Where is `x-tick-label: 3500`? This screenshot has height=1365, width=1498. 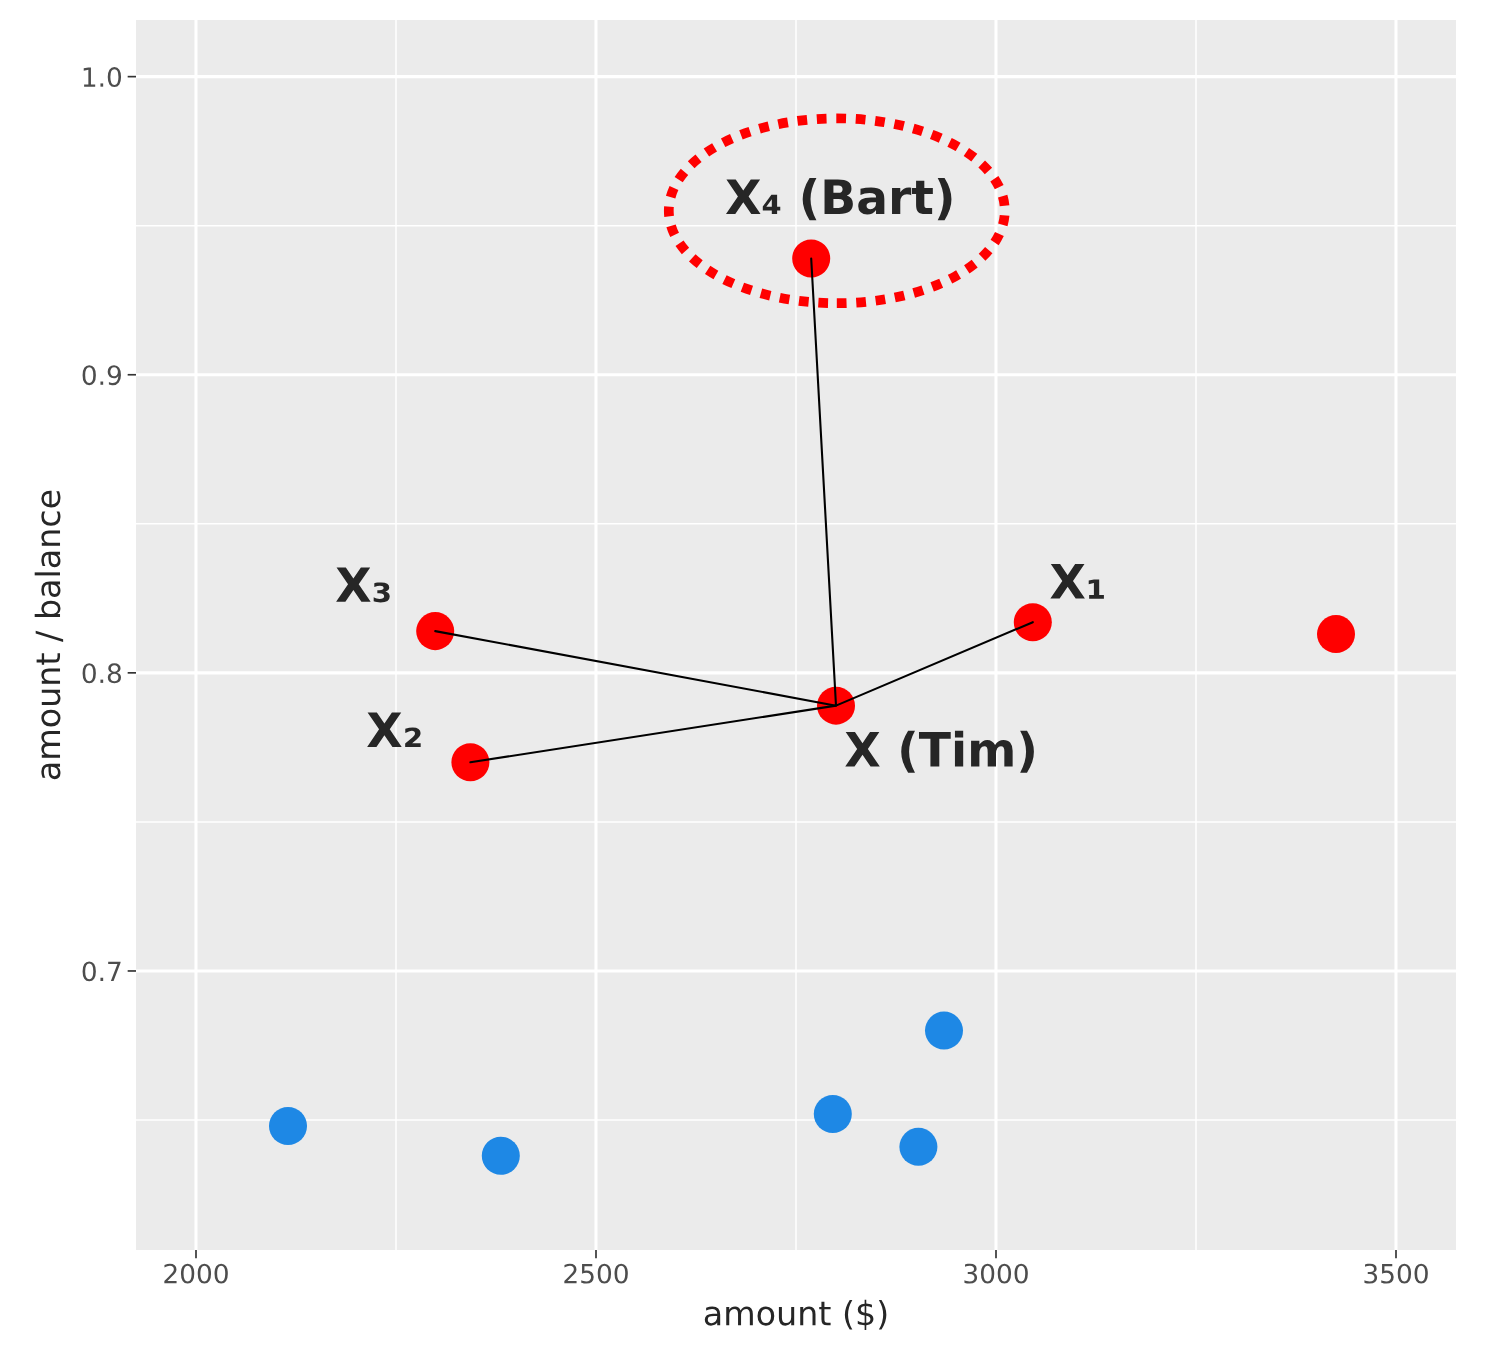 x-tick-label: 3500 is located at coordinates (1396, 1273).